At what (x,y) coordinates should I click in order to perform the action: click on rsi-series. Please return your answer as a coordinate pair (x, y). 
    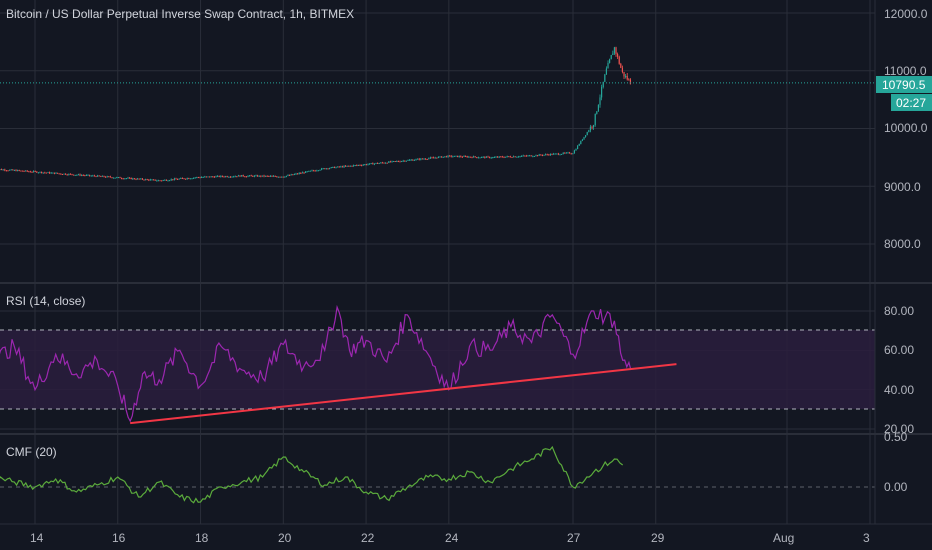
    Looking at the image, I should click on (316, 363).